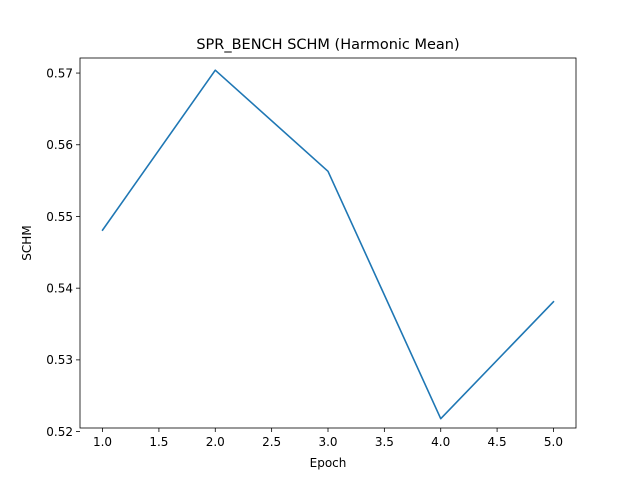 The height and width of the screenshot is (480, 640). Describe the element at coordinates (327, 442) in the screenshot. I see `x-tick-label: 3.0` at that location.